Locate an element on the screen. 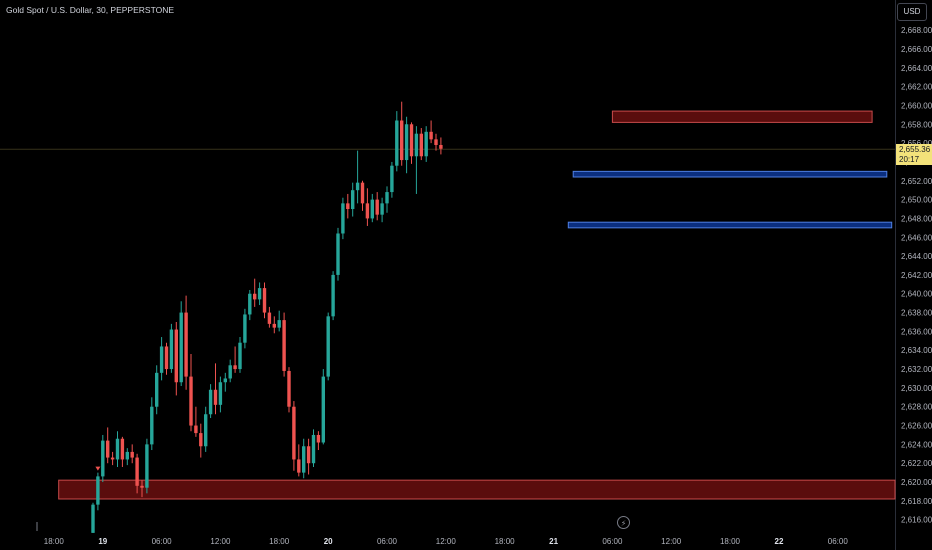 This screenshot has height=550, width=932. signal-arrow is located at coordinates (98, 468).